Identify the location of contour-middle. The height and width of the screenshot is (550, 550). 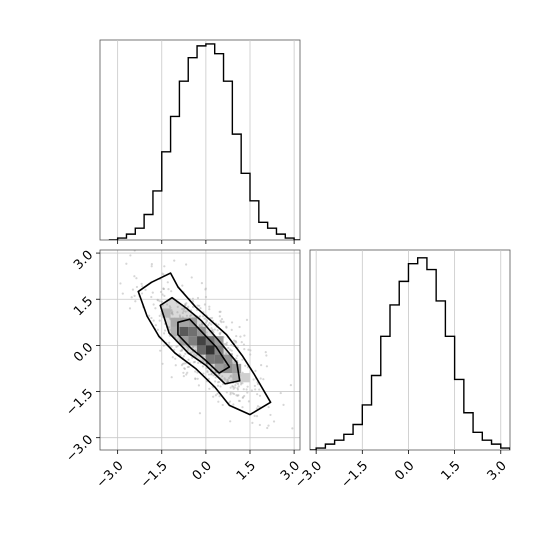
(200, 340).